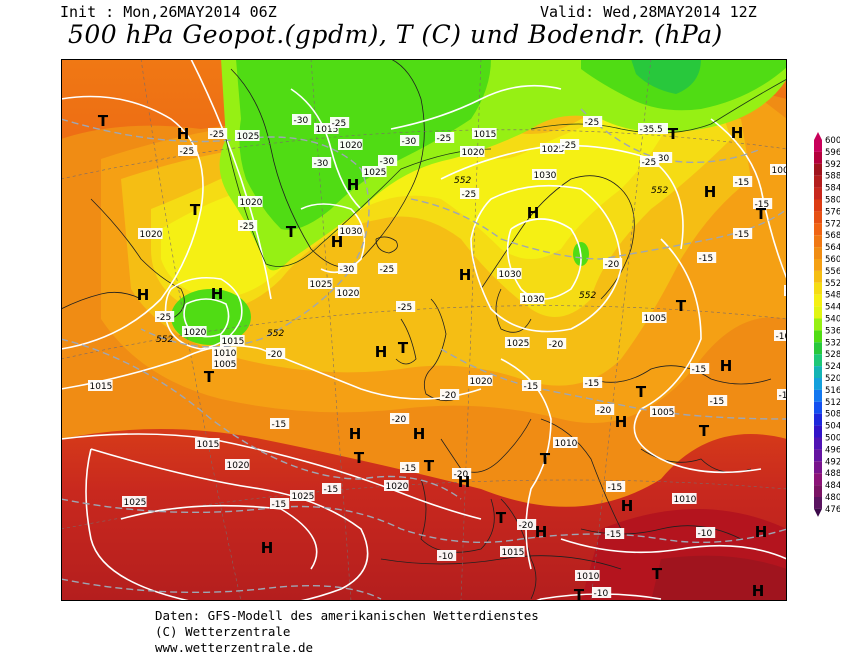  I want to click on legend-level: 596, so click(832, 153).